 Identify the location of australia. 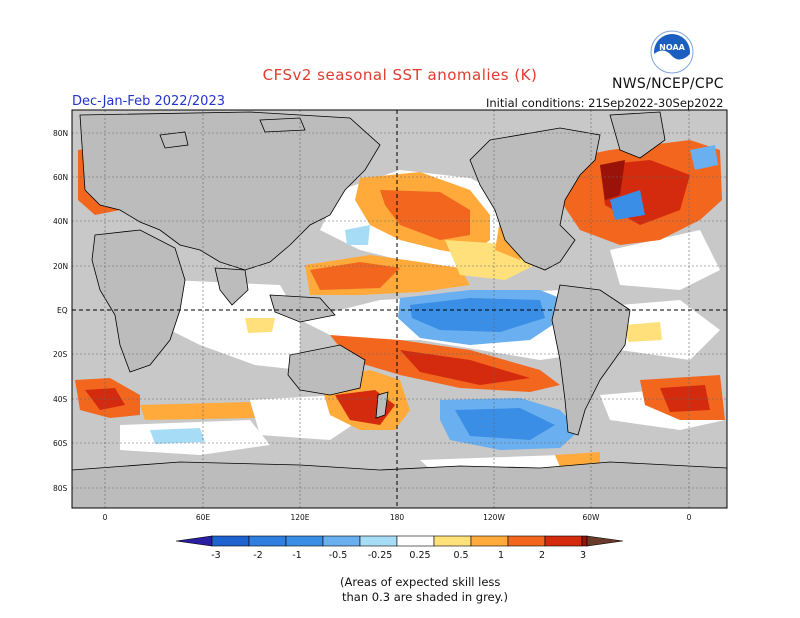
(326, 370).